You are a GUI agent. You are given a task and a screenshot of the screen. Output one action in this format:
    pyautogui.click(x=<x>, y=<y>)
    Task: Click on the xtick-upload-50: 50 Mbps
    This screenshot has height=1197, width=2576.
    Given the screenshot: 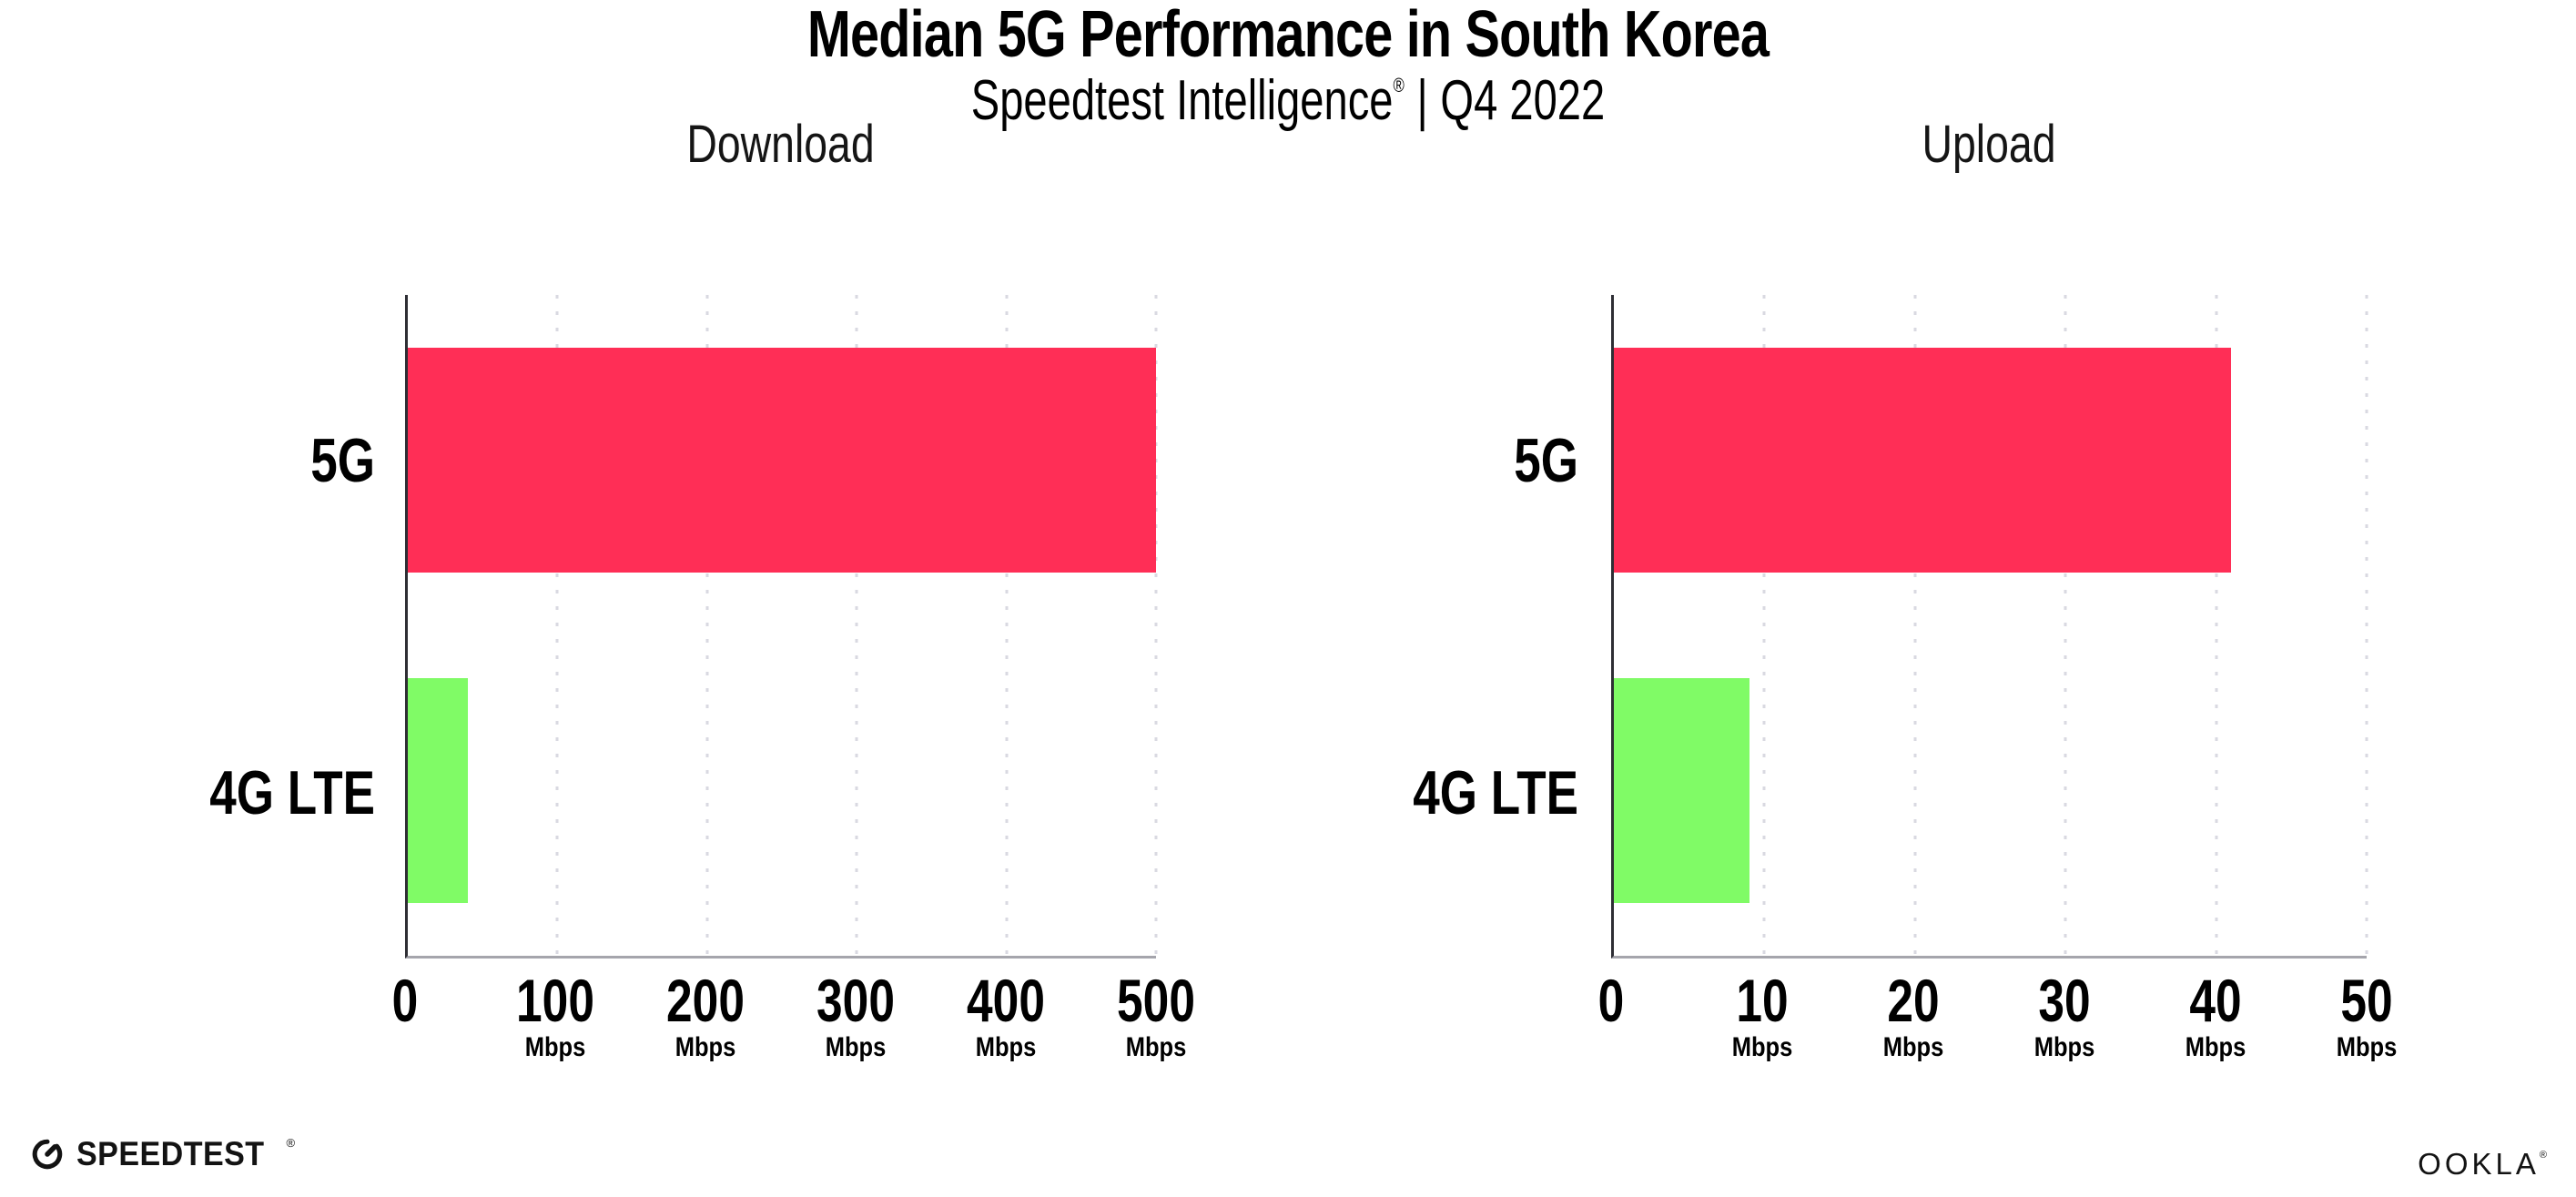 What is the action you would take?
    pyautogui.click(x=2366, y=1015)
    